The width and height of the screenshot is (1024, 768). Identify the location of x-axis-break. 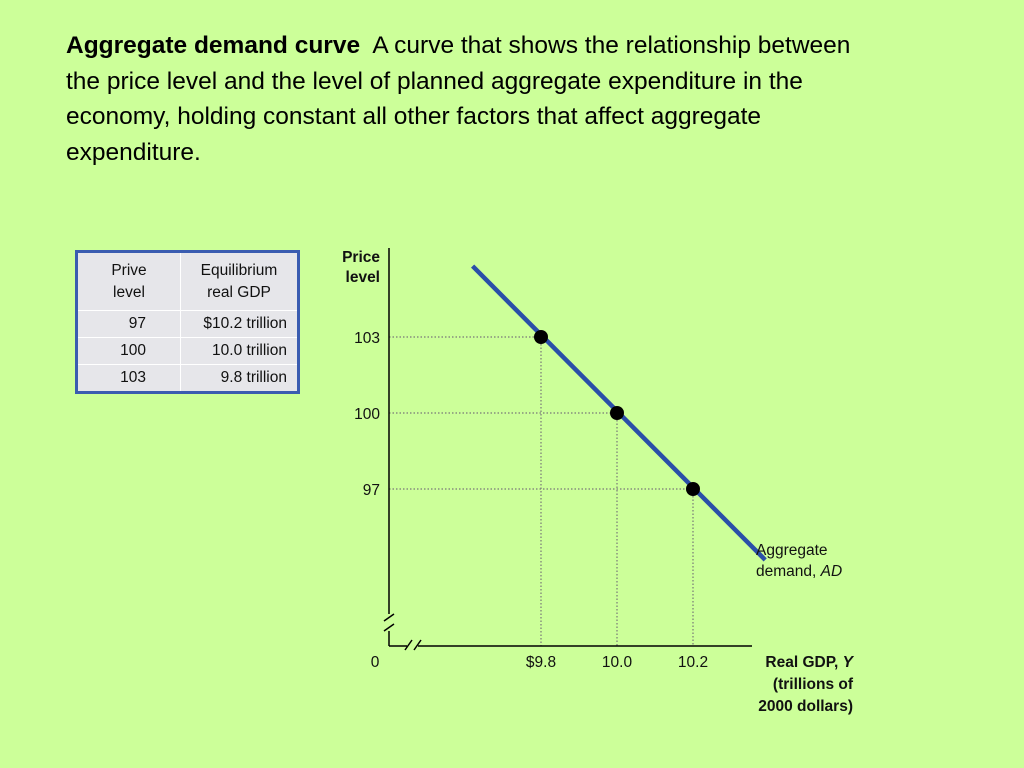
(413, 645).